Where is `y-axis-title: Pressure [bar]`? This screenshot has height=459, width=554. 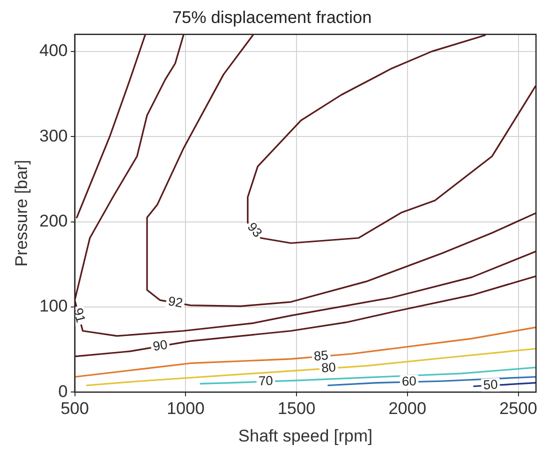 y-axis-title: Pressure [bar] is located at coordinates (21, 213).